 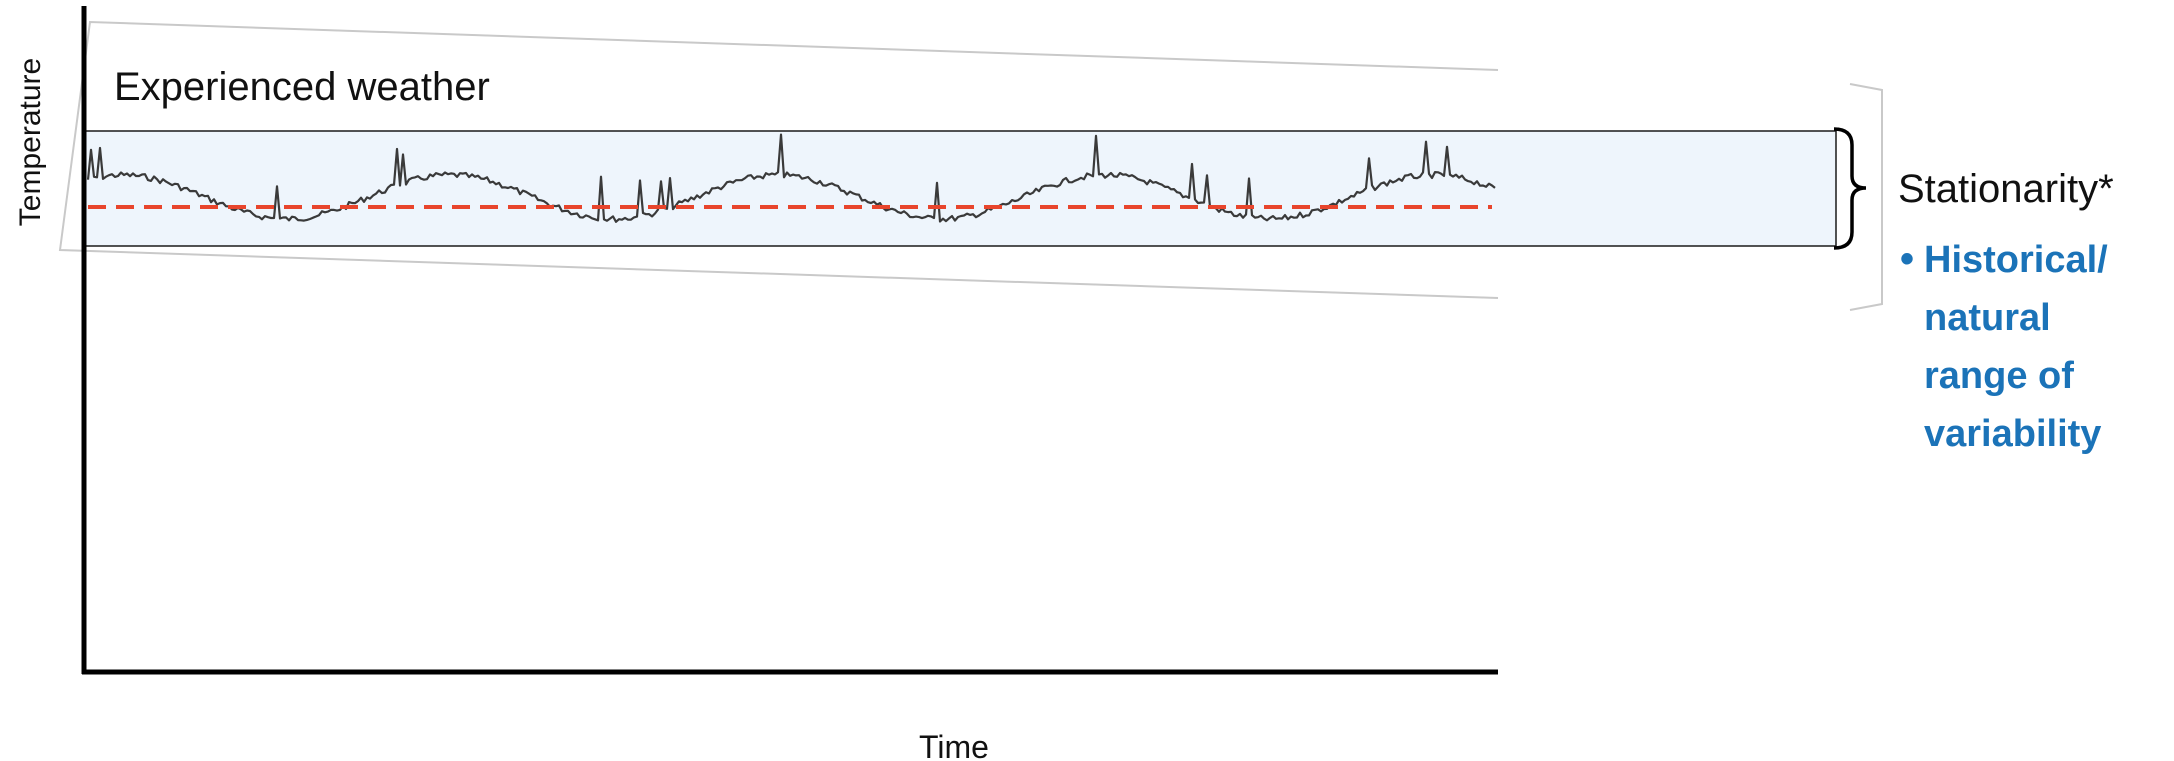 What do you see at coordinates (954, 745) in the screenshot?
I see `x-axis-label: Time` at bounding box center [954, 745].